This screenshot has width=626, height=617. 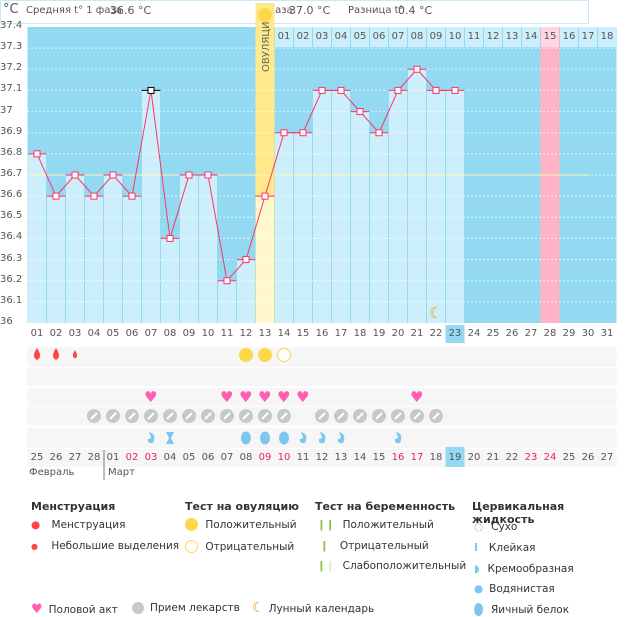 I want to click on phase2-day-label: 12, so click(x=493, y=36).